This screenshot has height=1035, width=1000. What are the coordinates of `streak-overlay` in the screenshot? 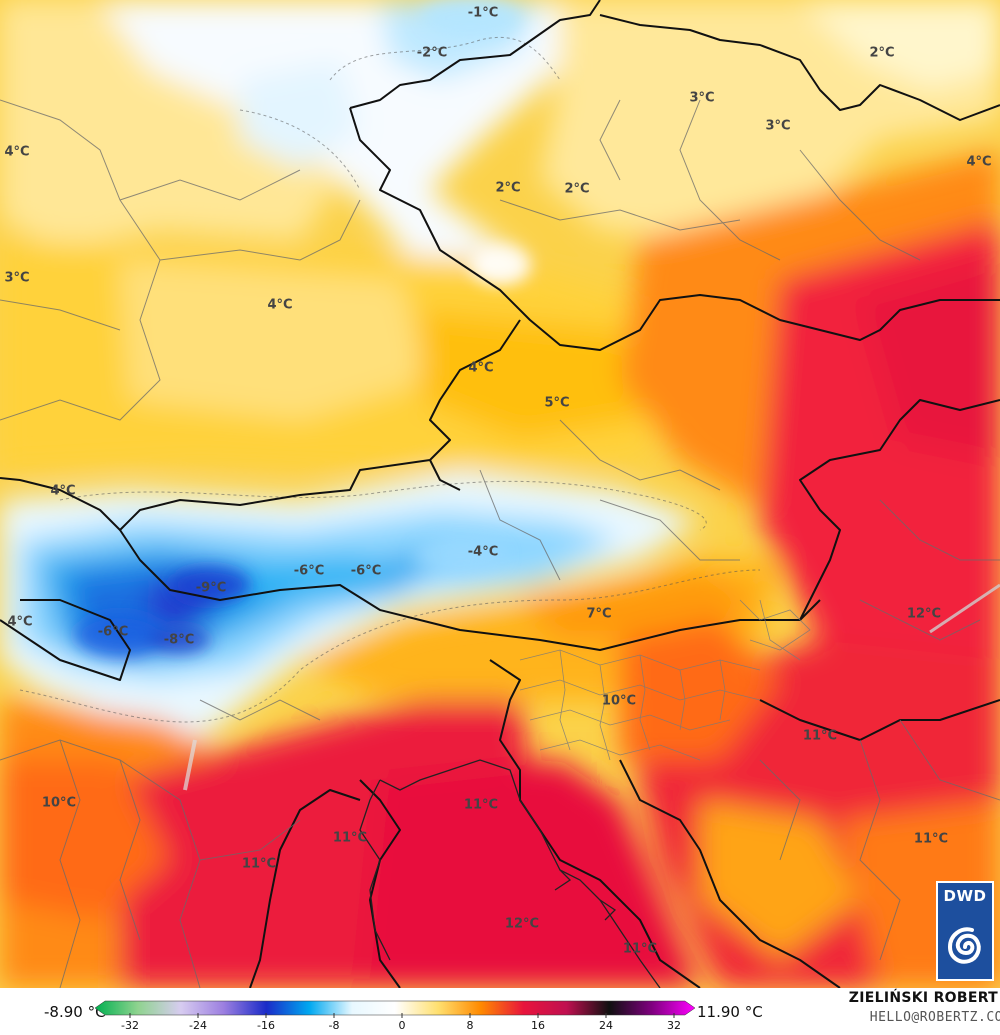 It's located at (964, 608).